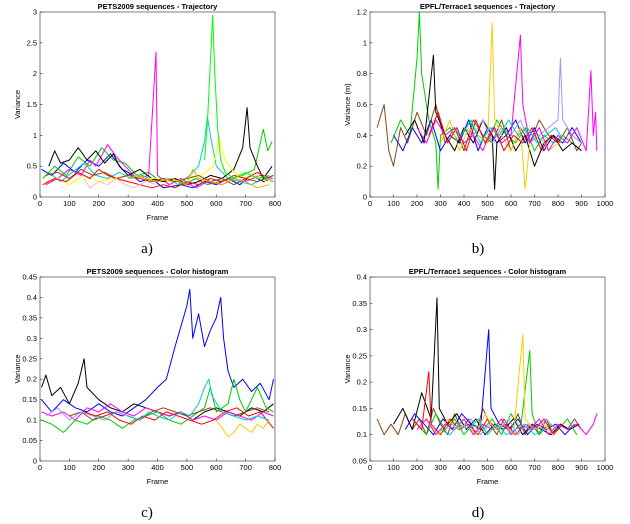 Image resolution: width=630 pixels, height=524 pixels. Describe the element at coordinates (488, 6) in the screenshot. I see `chart-title: EPFL/Terrace1 sequences - Trajectory` at that location.